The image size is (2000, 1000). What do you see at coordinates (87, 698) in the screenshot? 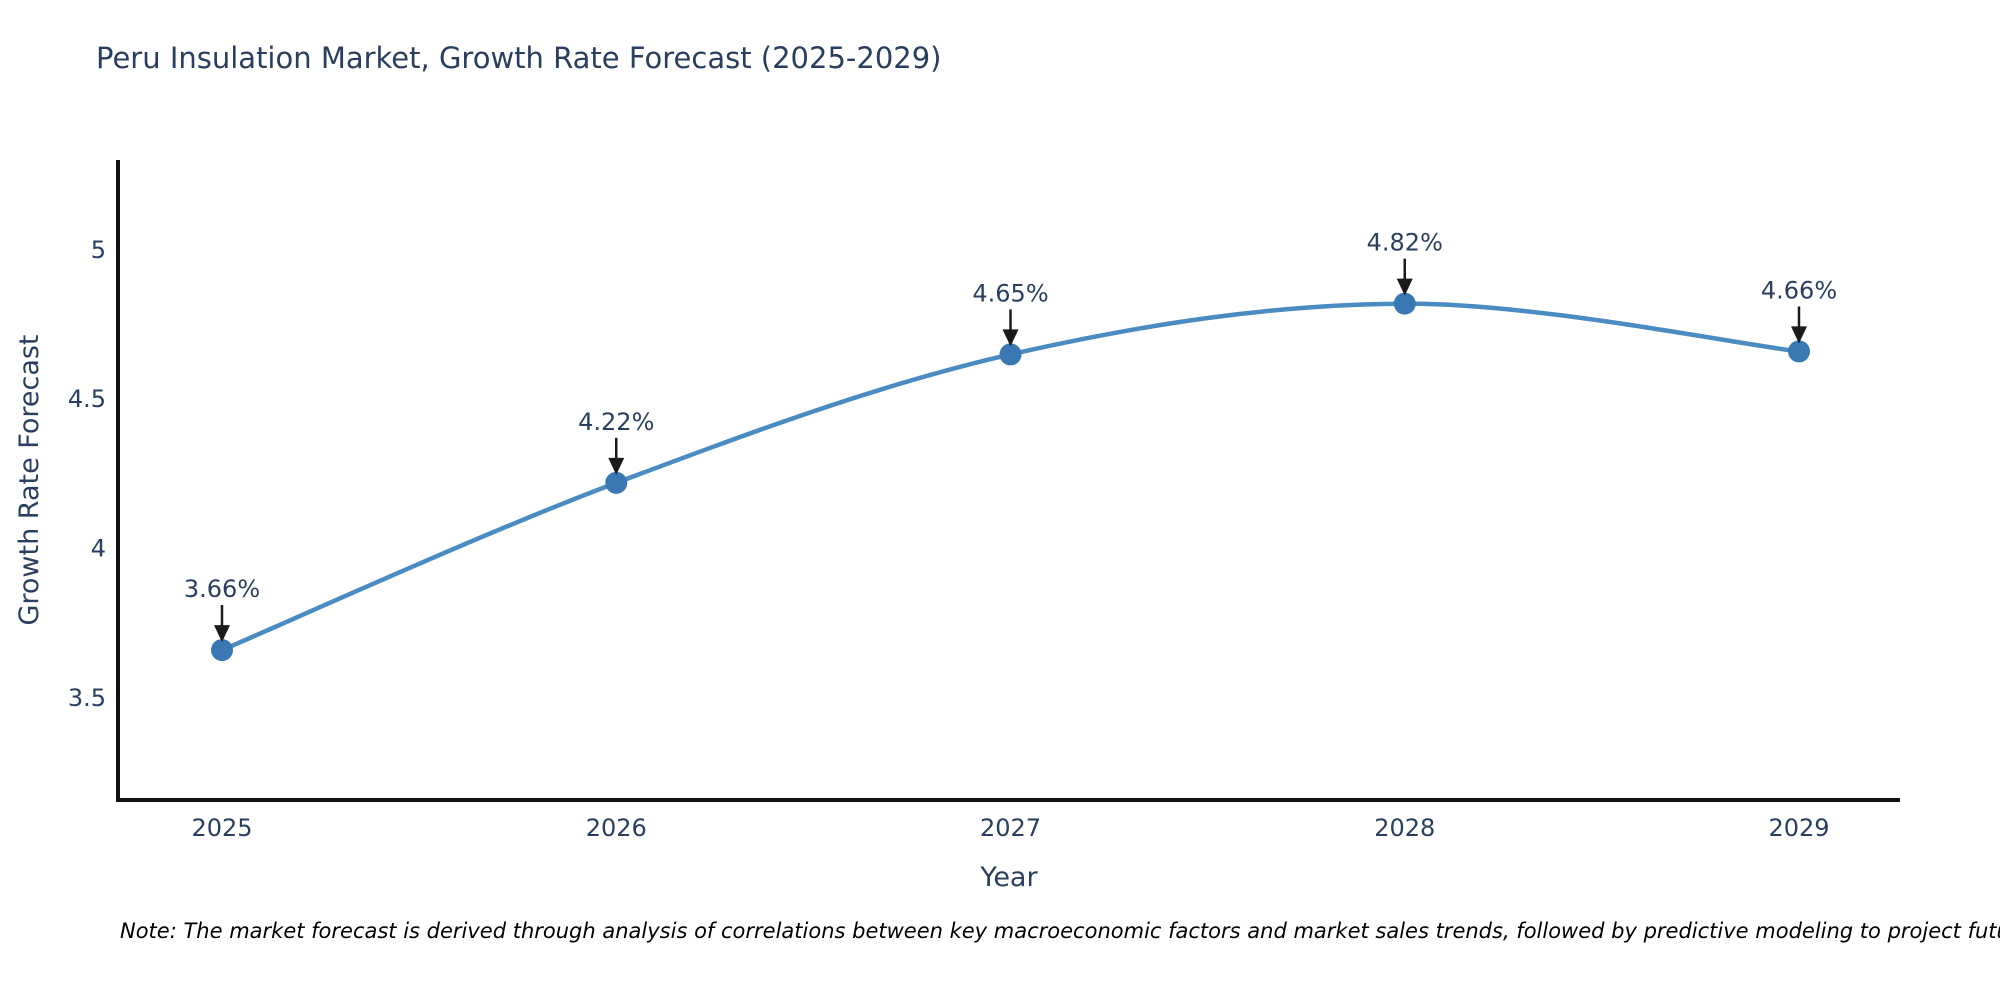
I see `y-tick-label: 3.5` at bounding box center [87, 698].